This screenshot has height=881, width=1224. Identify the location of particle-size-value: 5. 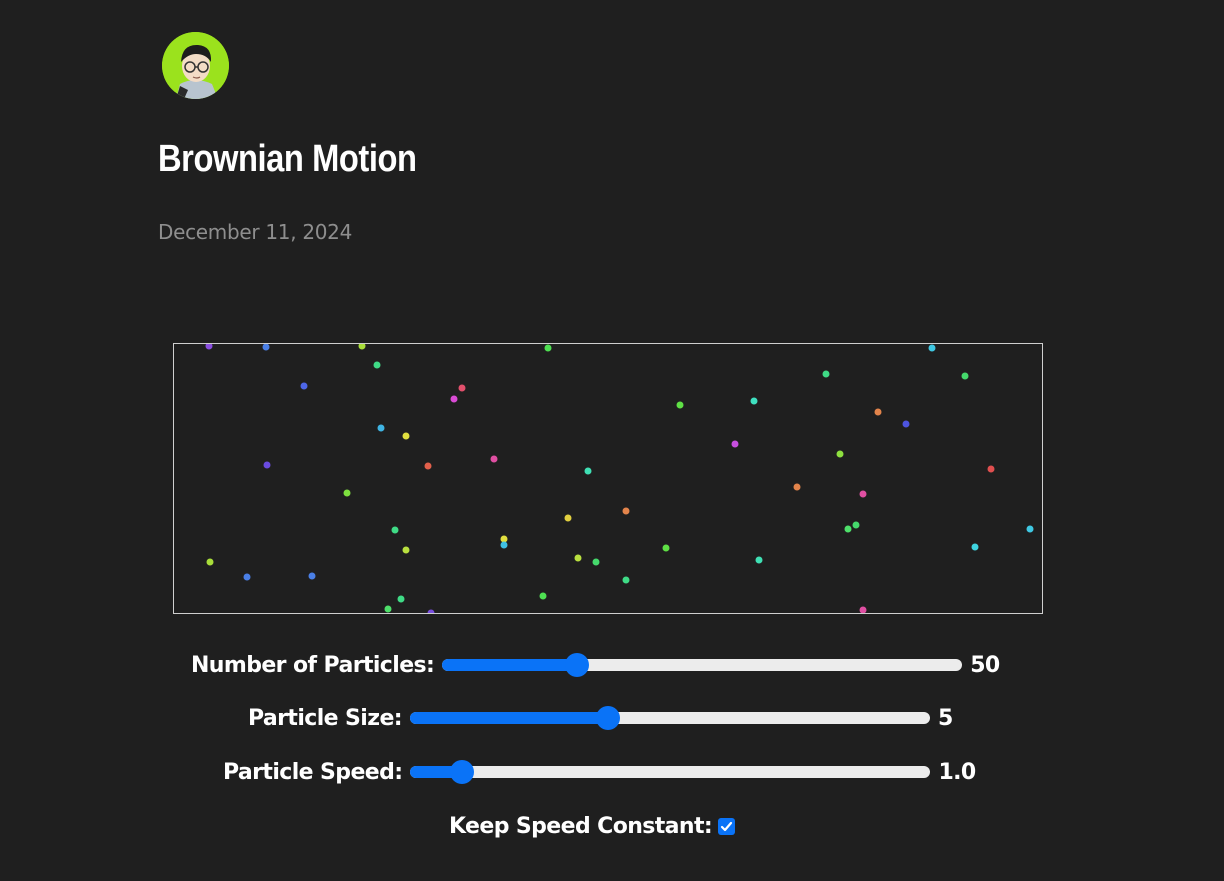
(945, 718).